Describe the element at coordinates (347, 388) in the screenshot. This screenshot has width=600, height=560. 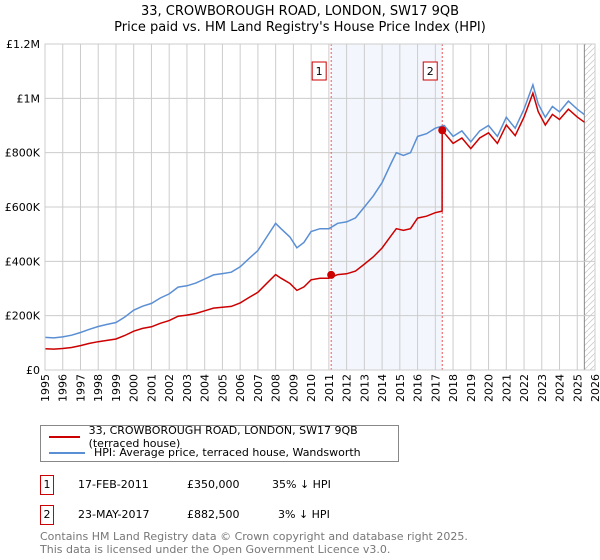
I see `x-tick-label: 2012` at that location.